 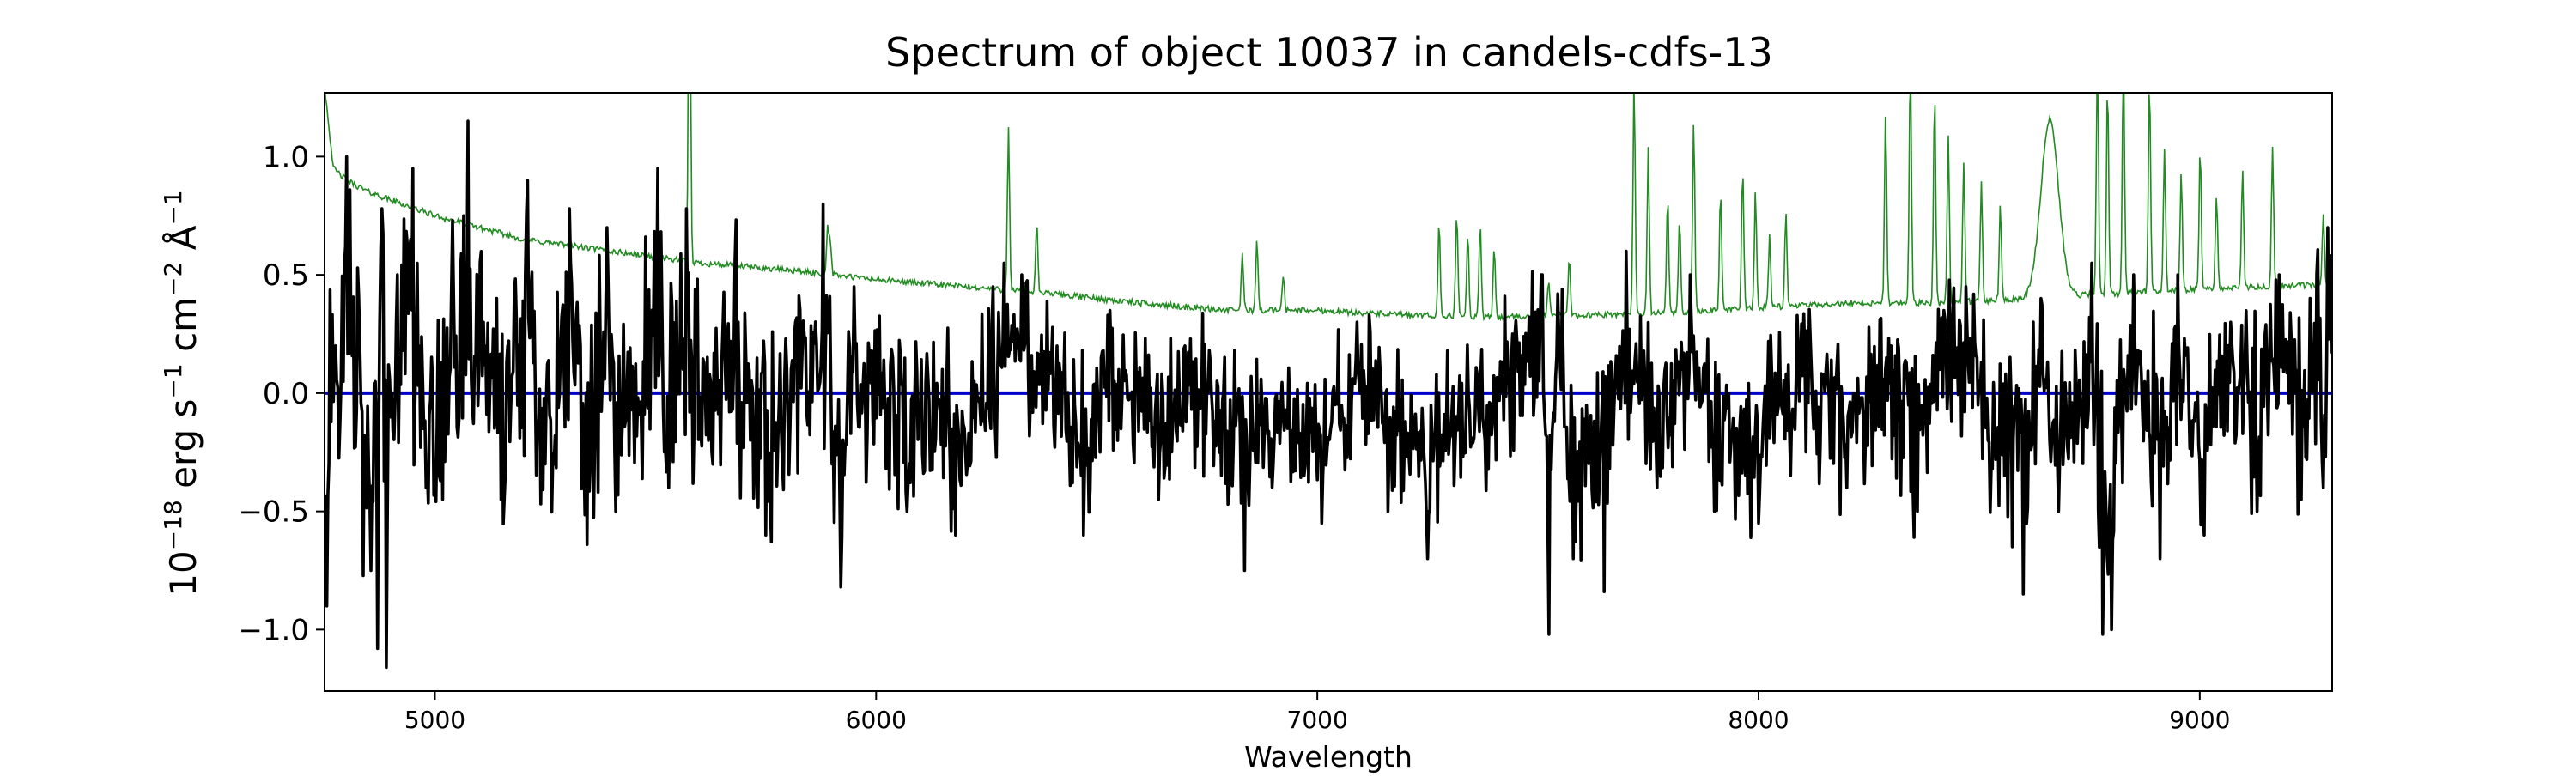 What do you see at coordinates (183, 330) in the screenshot?
I see `y-label-cm: cm` at bounding box center [183, 330].